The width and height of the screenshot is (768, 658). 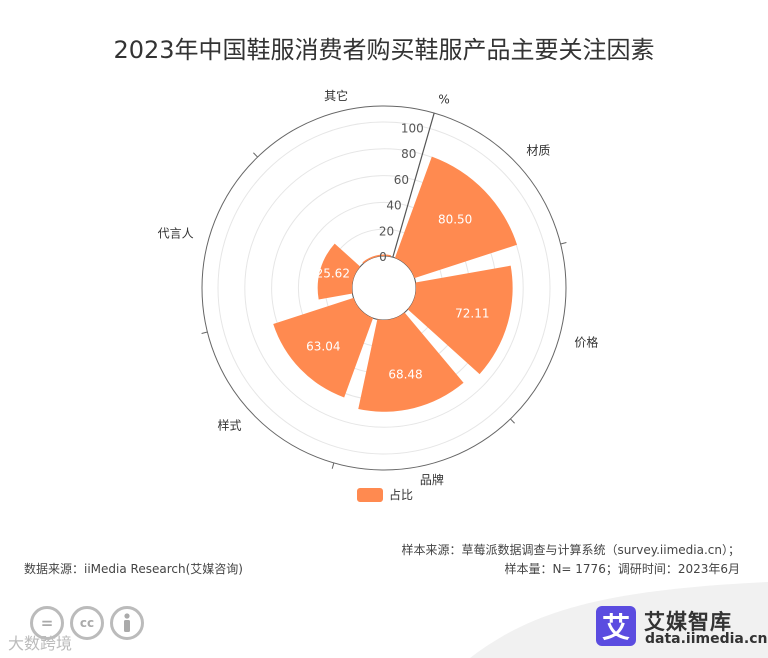 What do you see at coordinates (40, 643) in the screenshot?
I see `watermark: 大数跨境` at bounding box center [40, 643].